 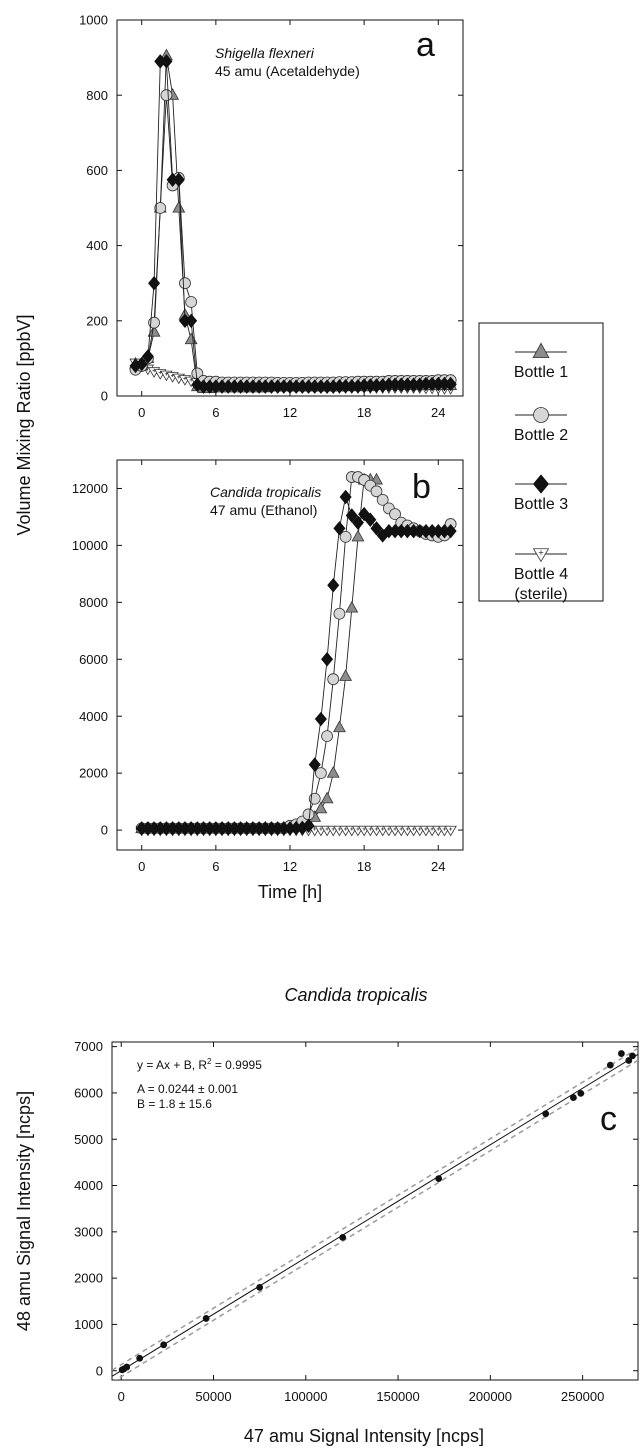 I want to click on panel-c-equation: y = Ax + B, R2 = 0.9995, so click(x=199, y=1064).